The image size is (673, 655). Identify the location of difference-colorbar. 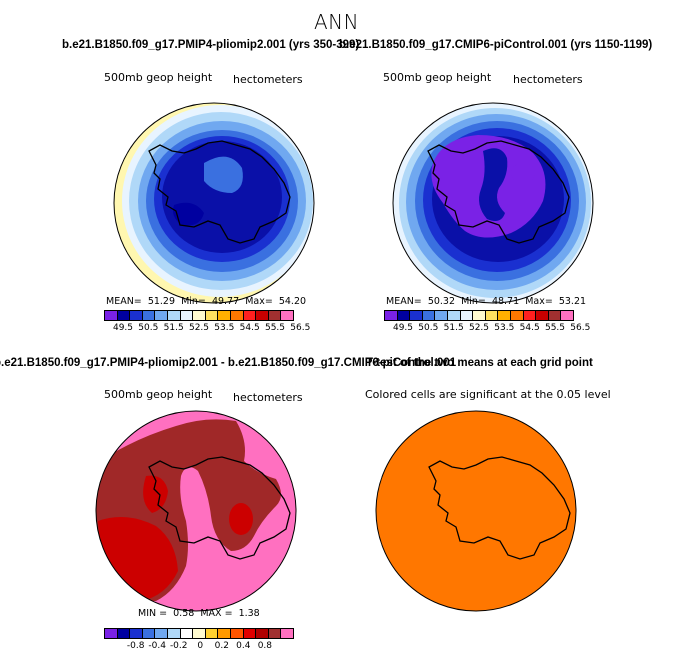
(199, 633).